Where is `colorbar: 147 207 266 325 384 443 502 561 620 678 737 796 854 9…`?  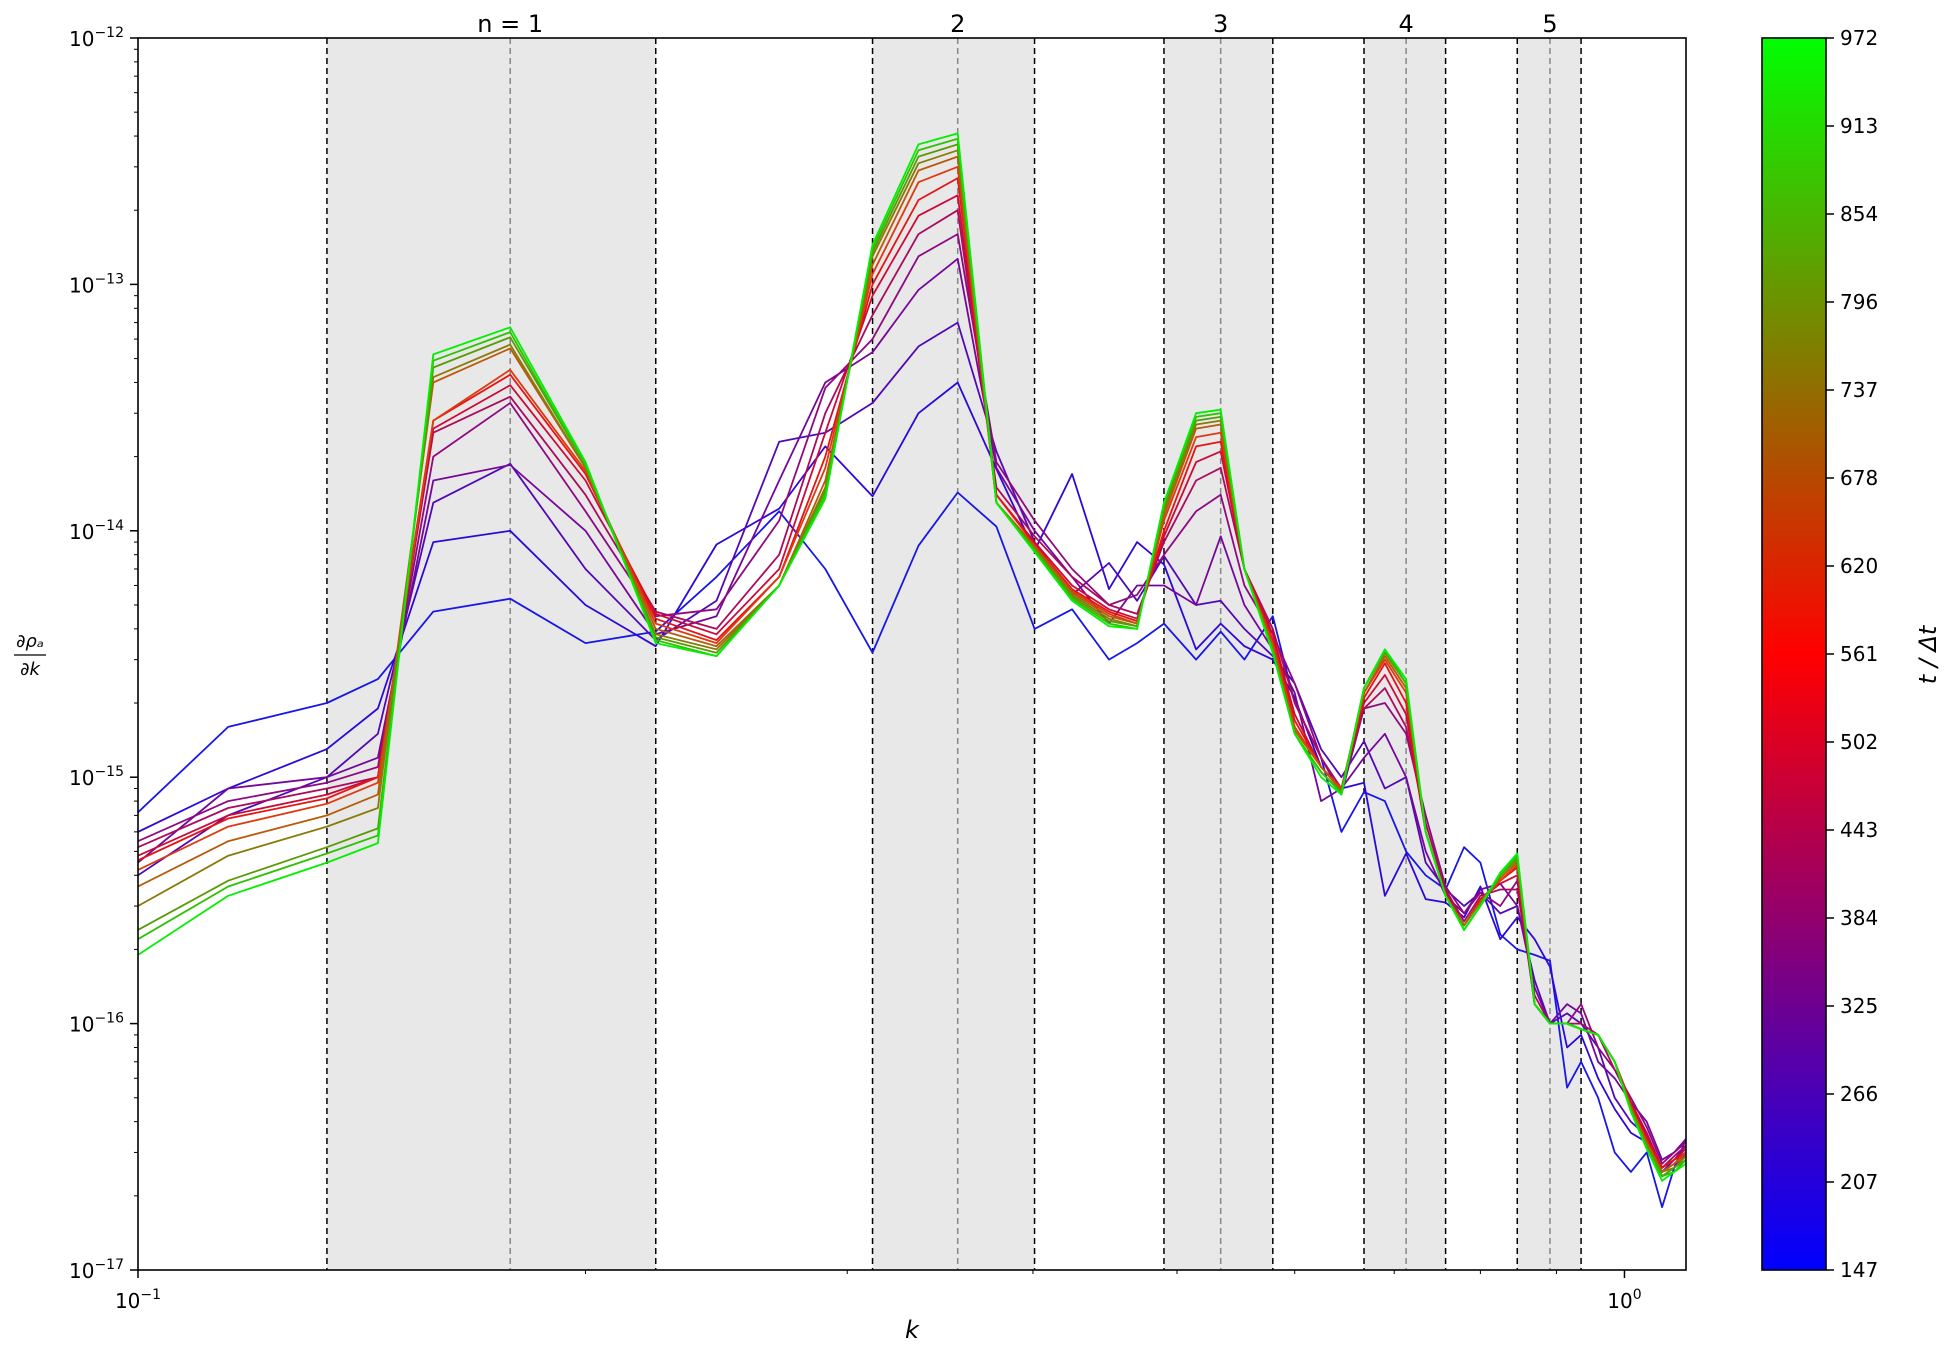 colorbar: 147 207 266 325 384 443 502 561 620 678 737 796 854 9… is located at coordinates (1851, 654).